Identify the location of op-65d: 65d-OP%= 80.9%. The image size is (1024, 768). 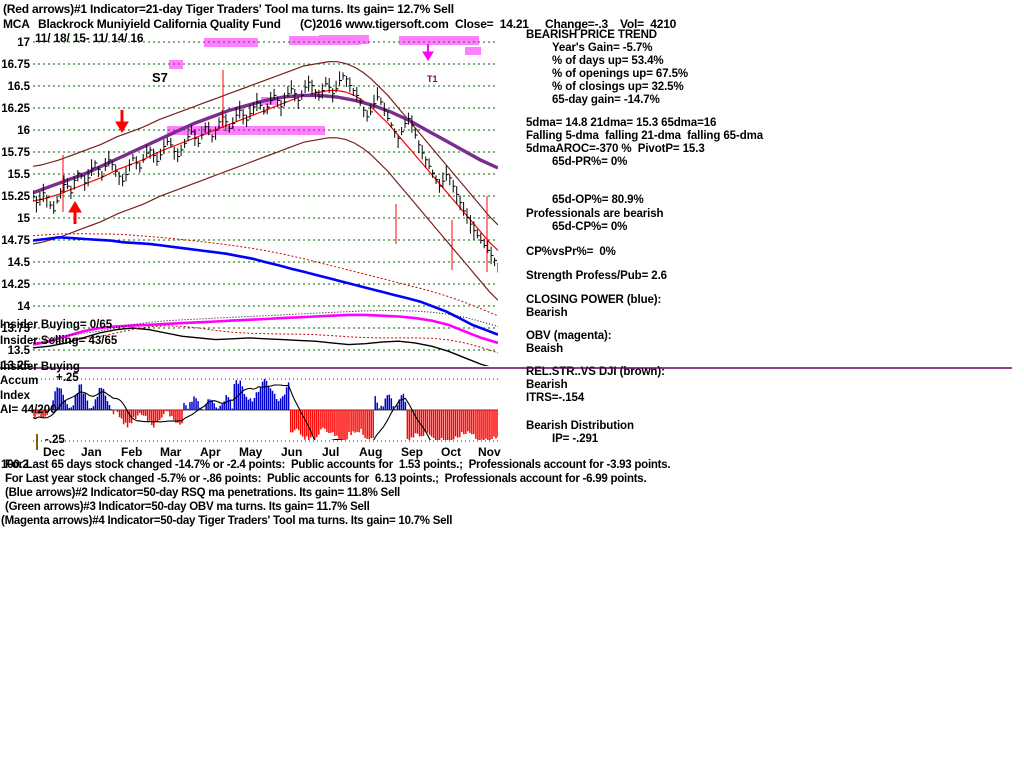
(598, 200).